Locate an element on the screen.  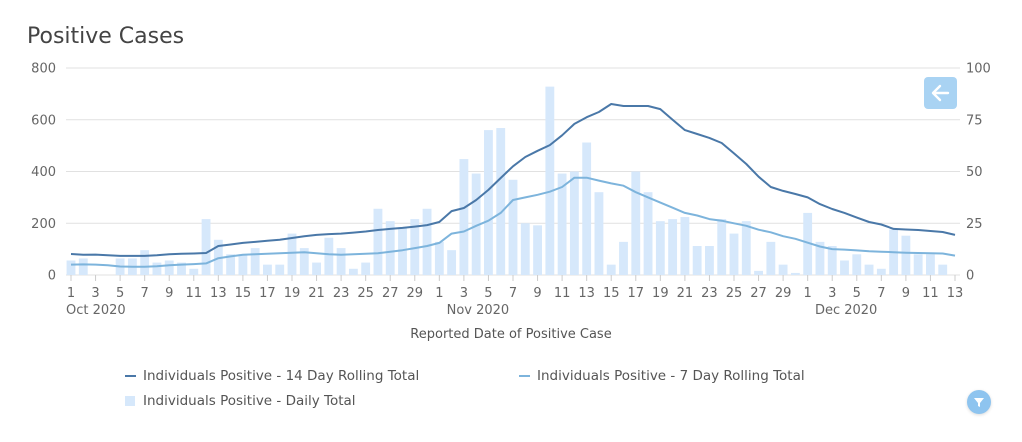
filter-button is located at coordinates (979, 402).